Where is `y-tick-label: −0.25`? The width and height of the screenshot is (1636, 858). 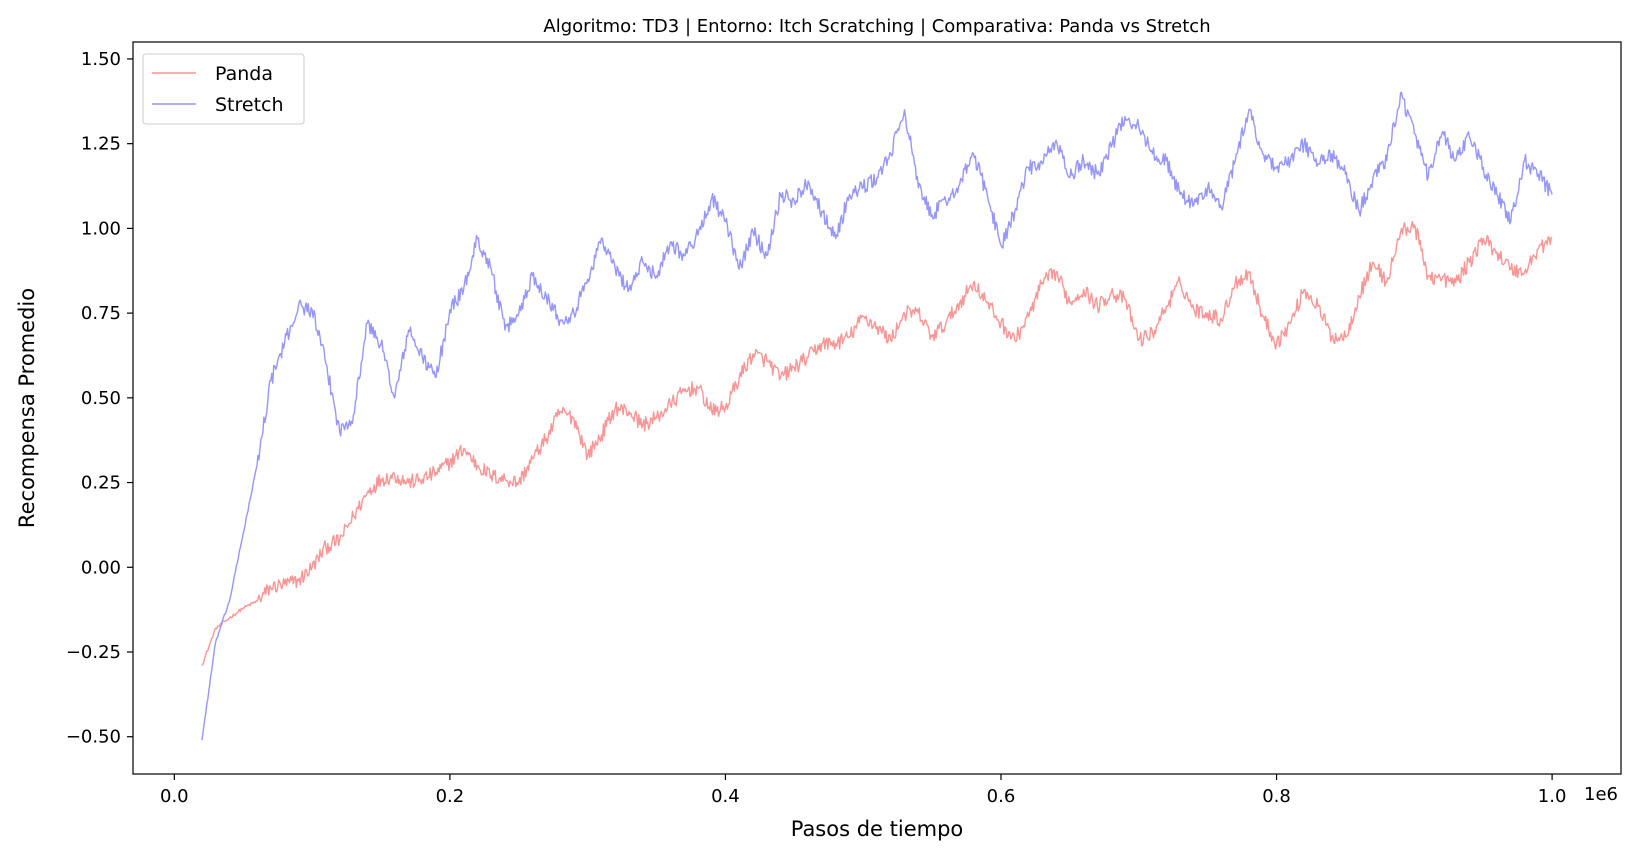
y-tick-label: −0.25 is located at coordinates (93, 652).